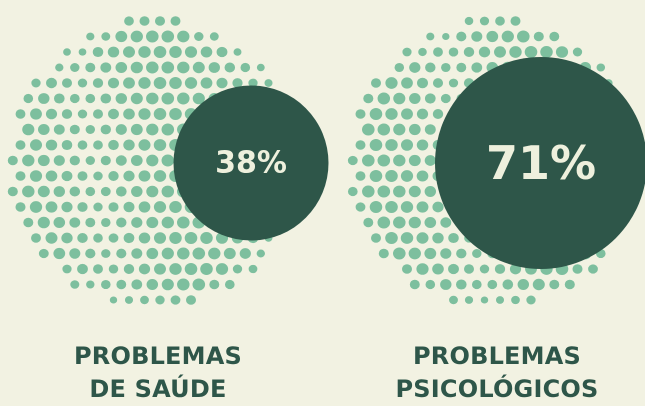  I want to click on label-psychological-problems: PROBLEMAS PSICOLÓGICOS, so click(496, 373).